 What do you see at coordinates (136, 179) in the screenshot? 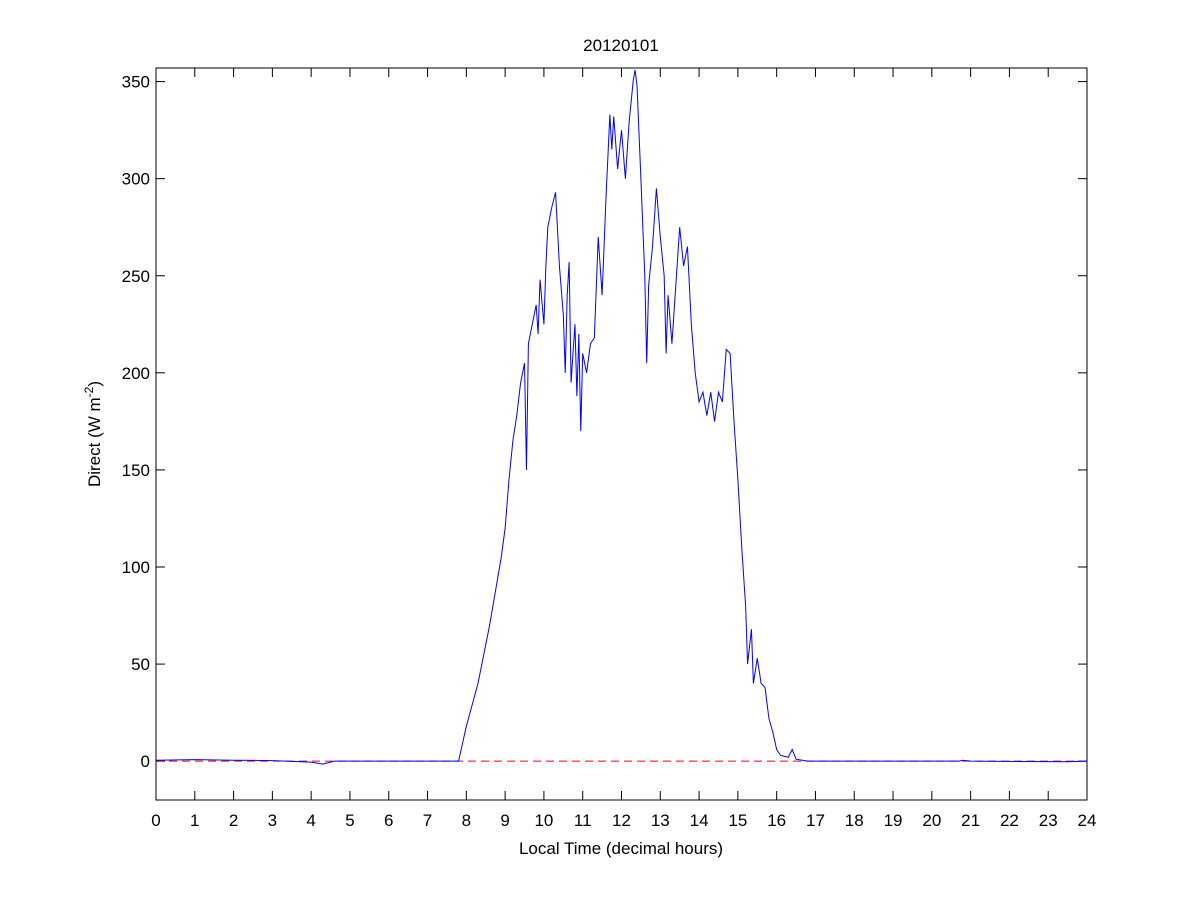
I see `y-tick-label: 300` at bounding box center [136, 179].